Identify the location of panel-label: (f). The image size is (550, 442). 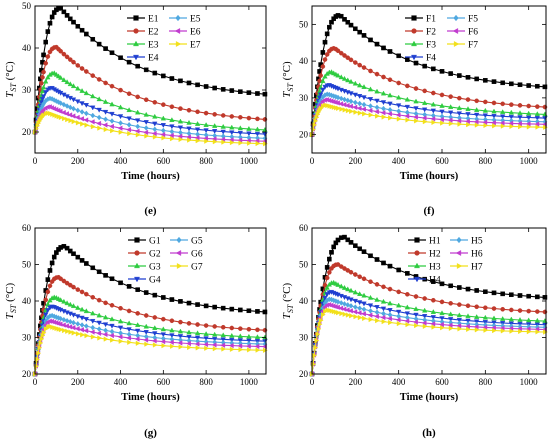
(429, 211).